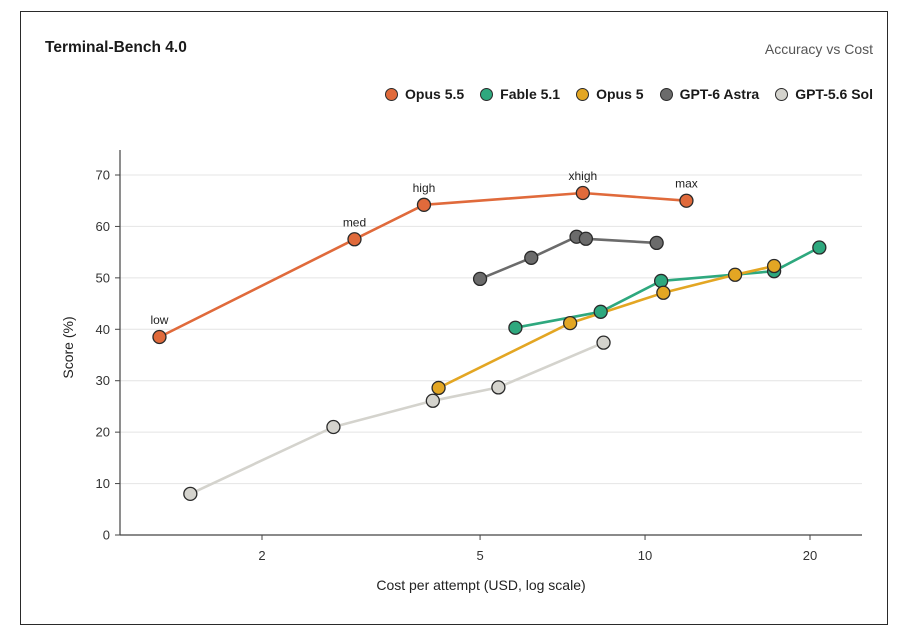  Describe the element at coordinates (261, 555) in the screenshot. I see `x-tick-label-2: 2` at that location.